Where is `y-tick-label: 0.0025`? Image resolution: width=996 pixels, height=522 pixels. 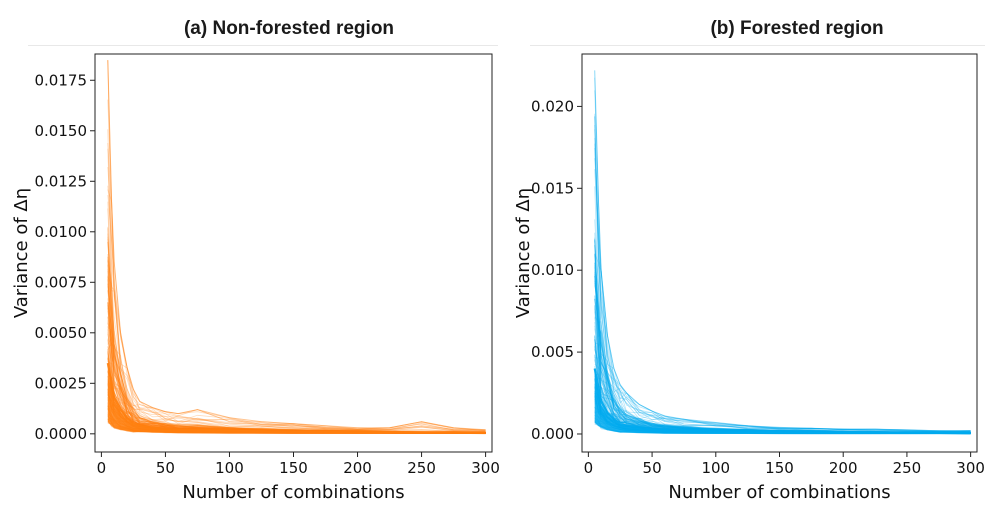 y-tick-label: 0.0025 is located at coordinates (61, 383).